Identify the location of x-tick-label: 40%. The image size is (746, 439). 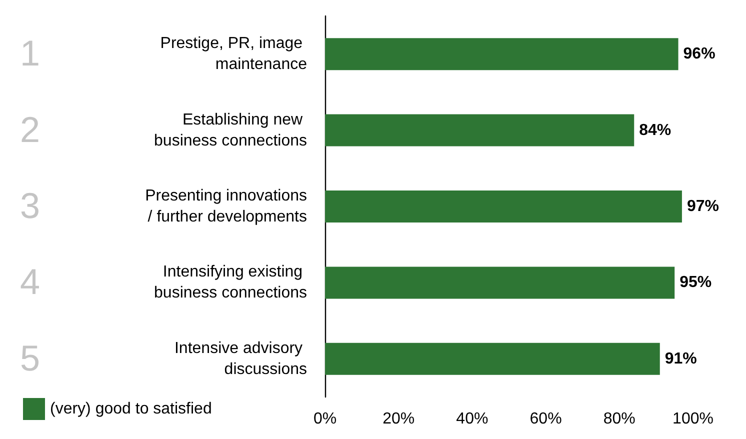
(472, 419).